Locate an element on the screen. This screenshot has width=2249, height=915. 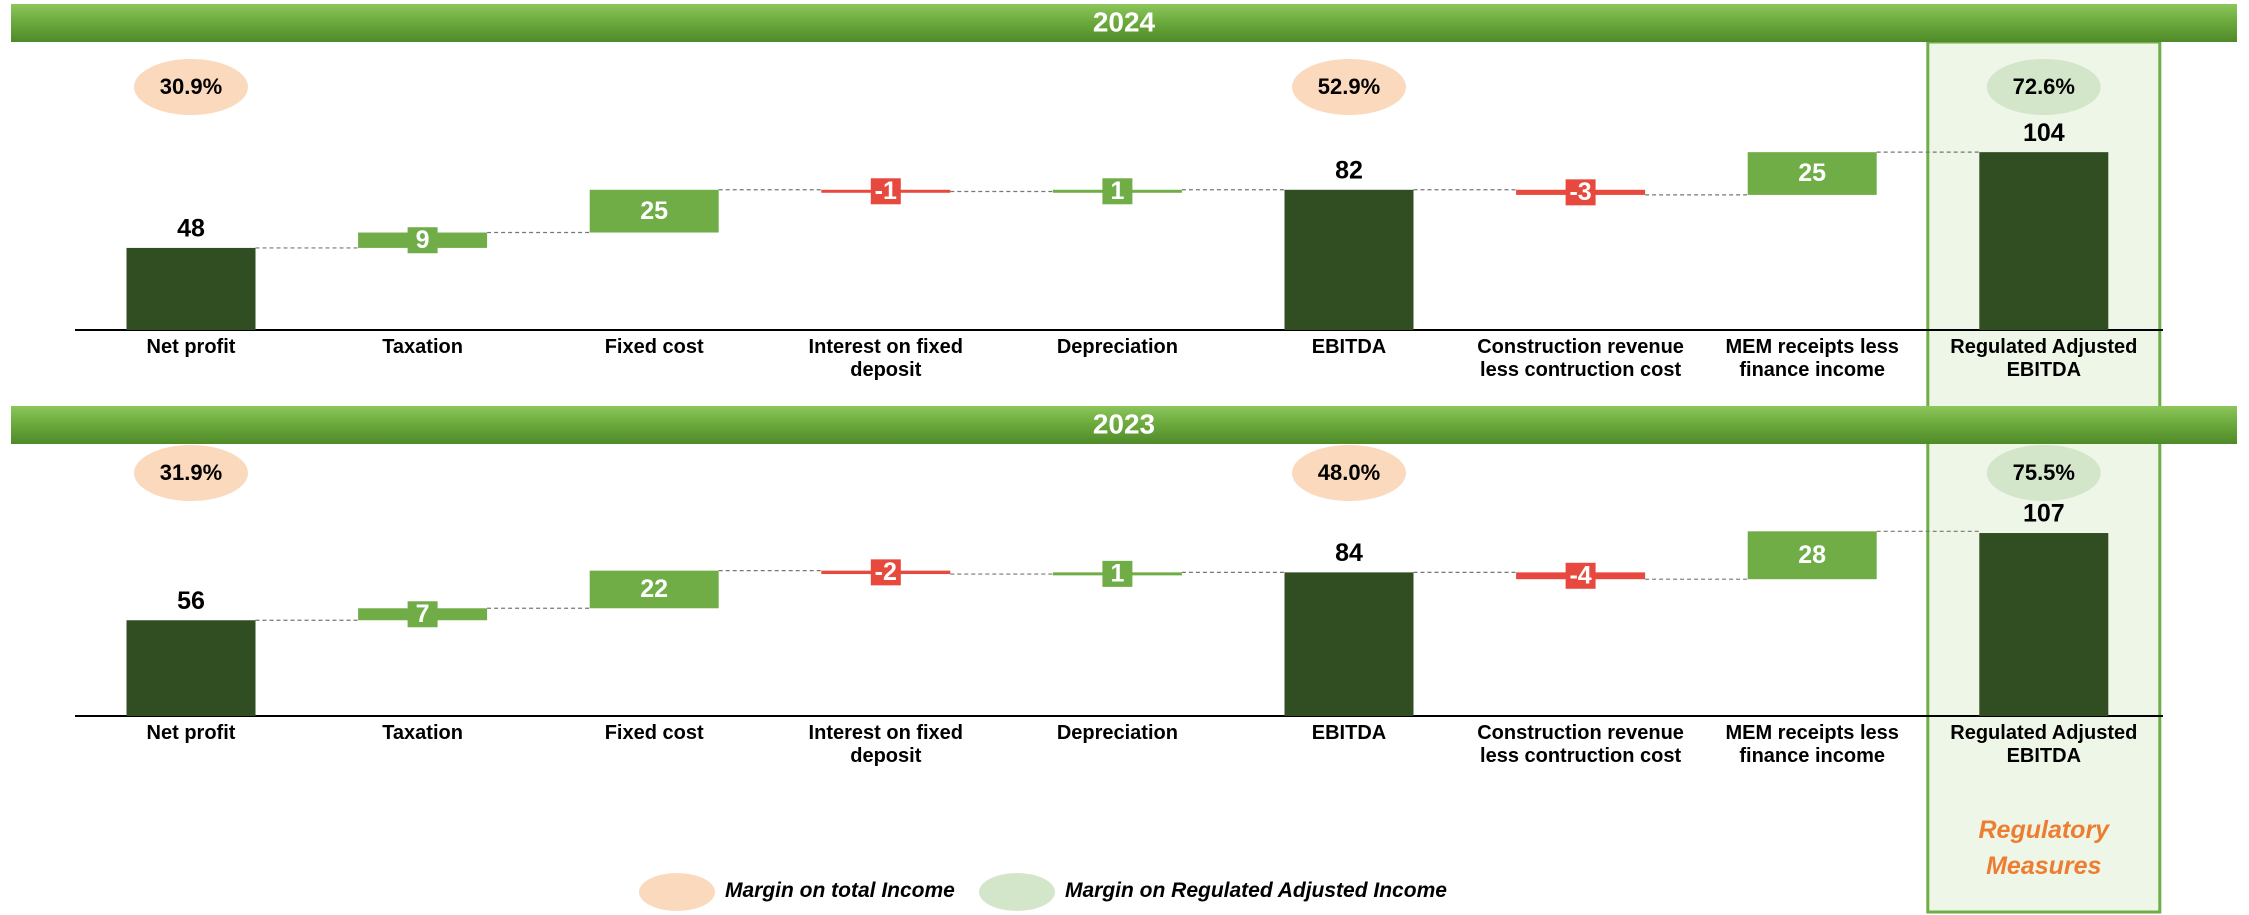
value-label: 82 is located at coordinates (1349, 170).